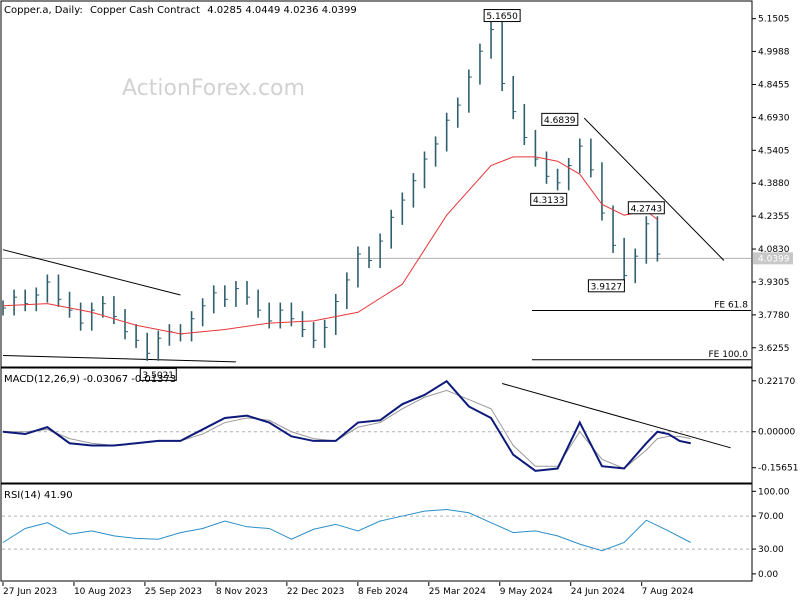  What do you see at coordinates (346, 425) in the screenshot?
I see `macd-line` at bounding box center [346, 425].